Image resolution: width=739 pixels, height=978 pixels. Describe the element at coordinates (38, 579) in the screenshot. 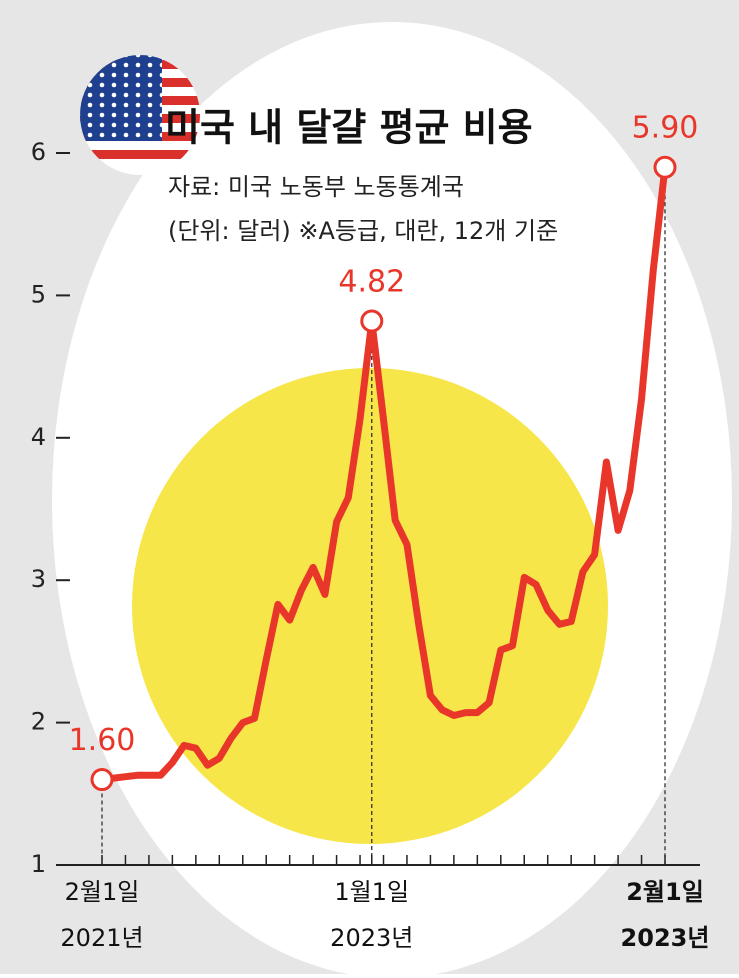

I see `y-tick-label: 3` at that location.